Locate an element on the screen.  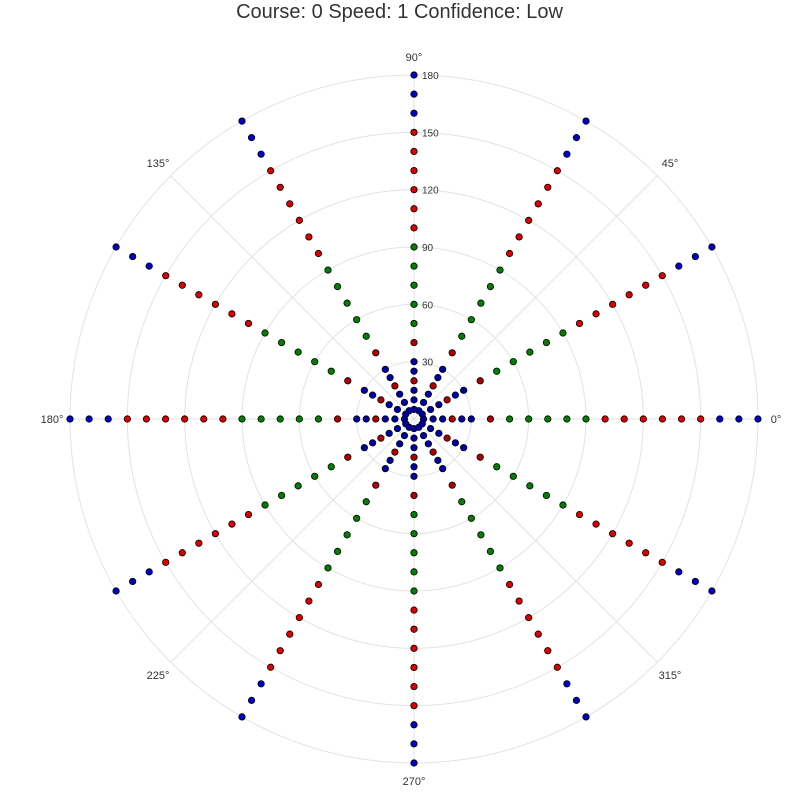
point-a30-r180 is located at coordinates (712, 247).